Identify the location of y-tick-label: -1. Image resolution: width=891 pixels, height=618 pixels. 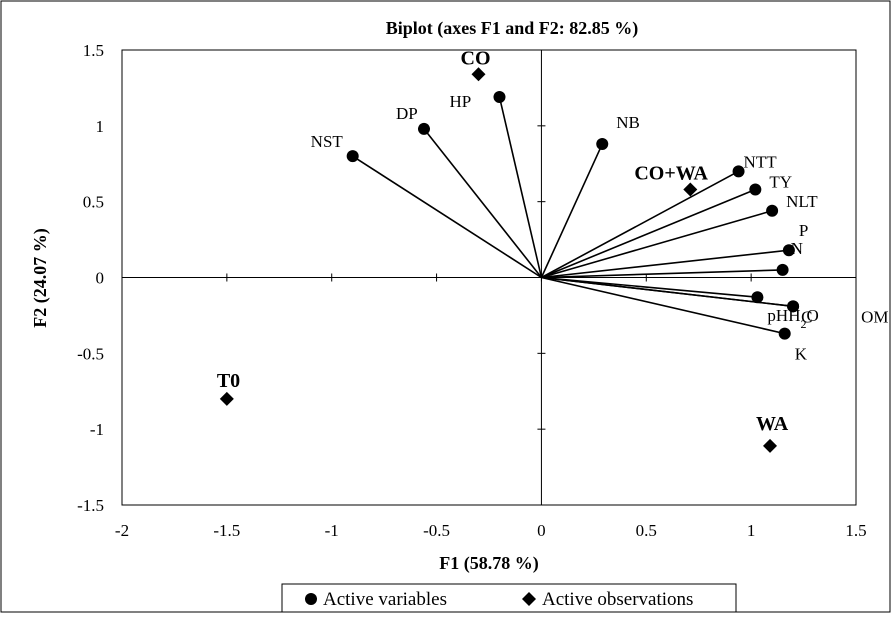
(97, 429).